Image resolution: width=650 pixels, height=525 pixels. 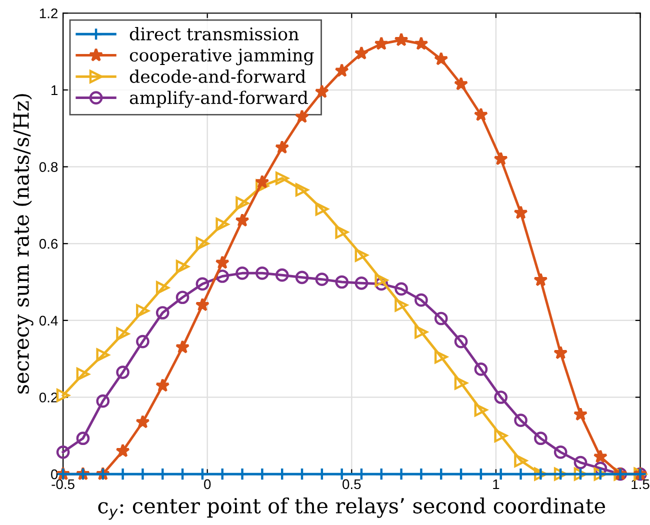 What do you see at coordinates (214, 33) in the screenshot?
I see `legend-label: direct transmission` at bounding box center [214, 33].